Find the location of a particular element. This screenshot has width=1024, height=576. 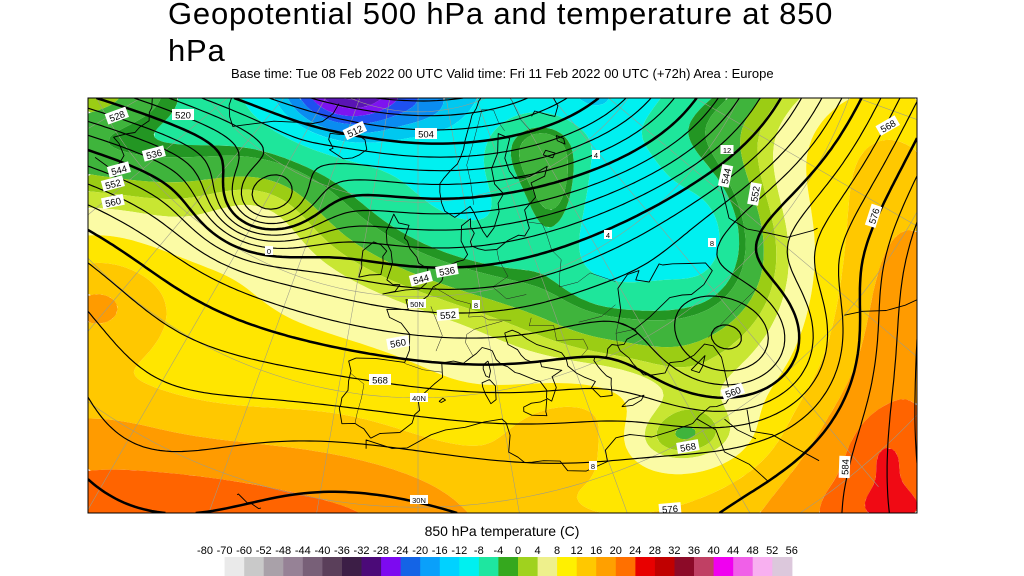

svg-text: 584 is located at coordinates (846, 467).